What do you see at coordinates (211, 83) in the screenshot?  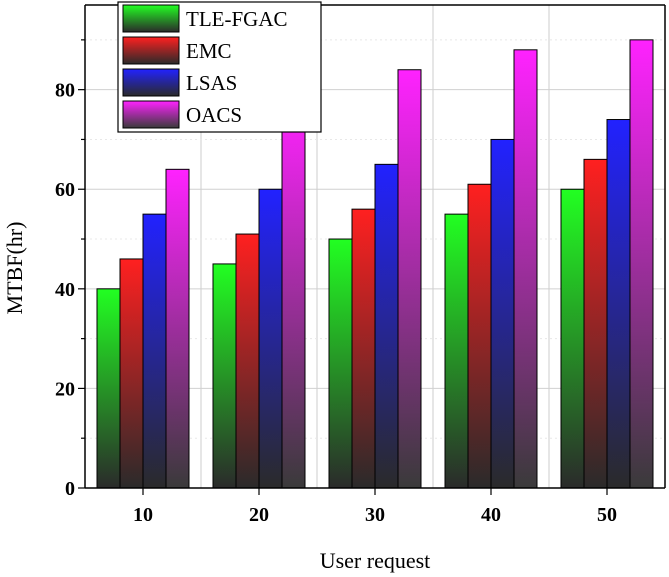 I see `legend-label-lsas: LSAS` at bounding box center [211, 83].